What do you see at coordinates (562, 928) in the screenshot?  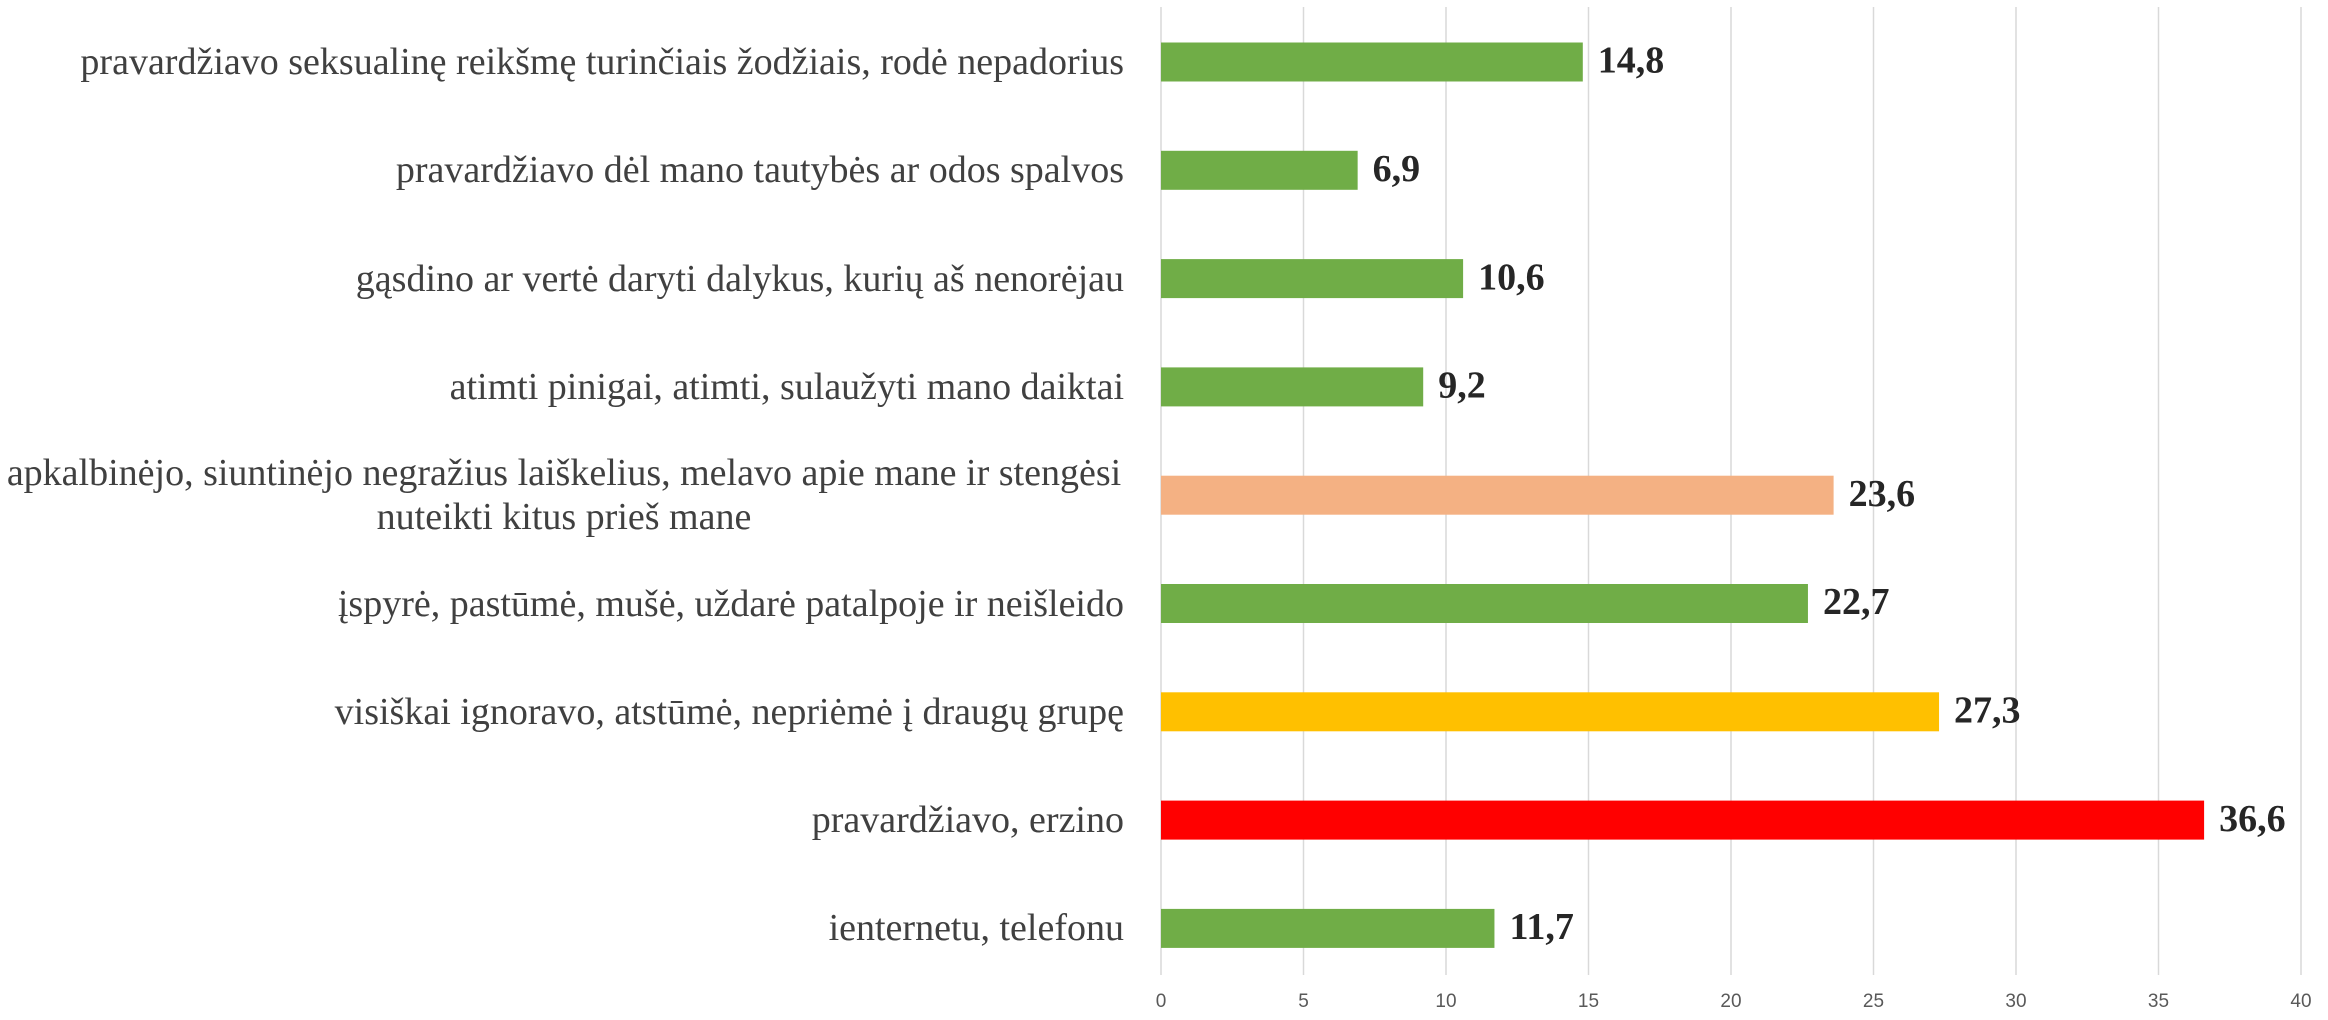 I see `category-label: ienternetu, telefonu` at bounding box center [562, 928].